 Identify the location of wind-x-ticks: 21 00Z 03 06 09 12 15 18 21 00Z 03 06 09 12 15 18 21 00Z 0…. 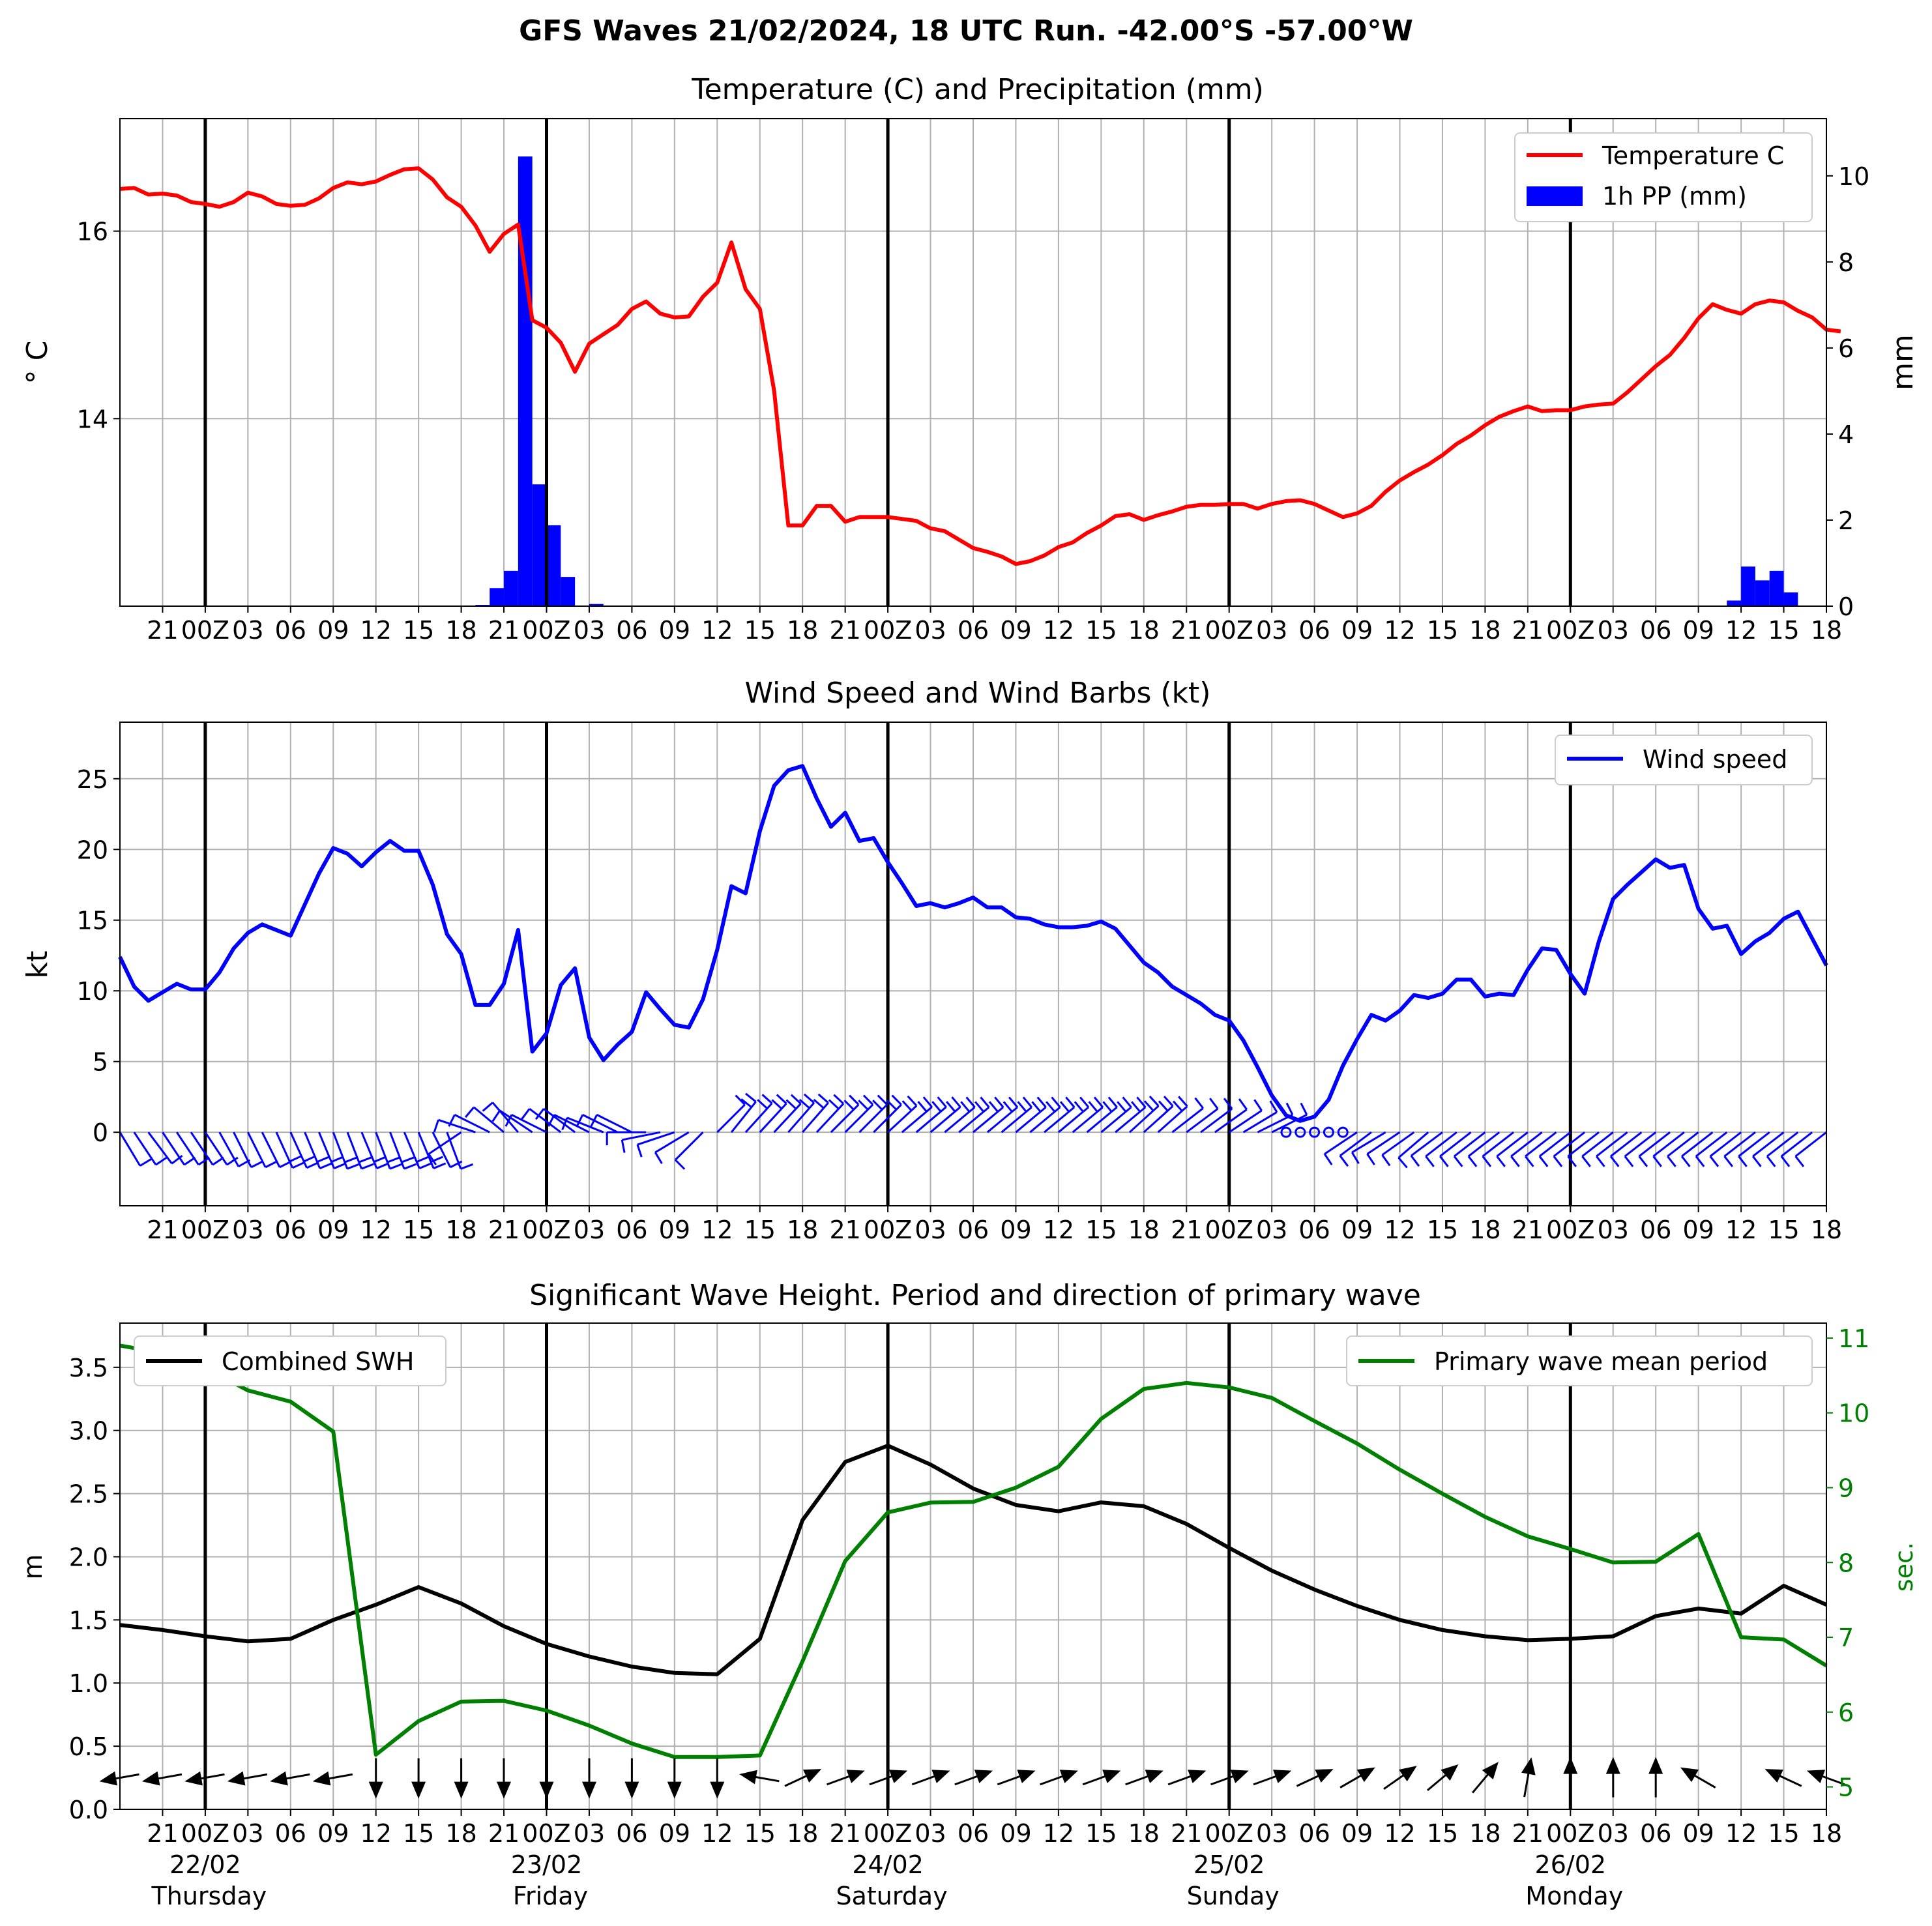
(994, 1225).